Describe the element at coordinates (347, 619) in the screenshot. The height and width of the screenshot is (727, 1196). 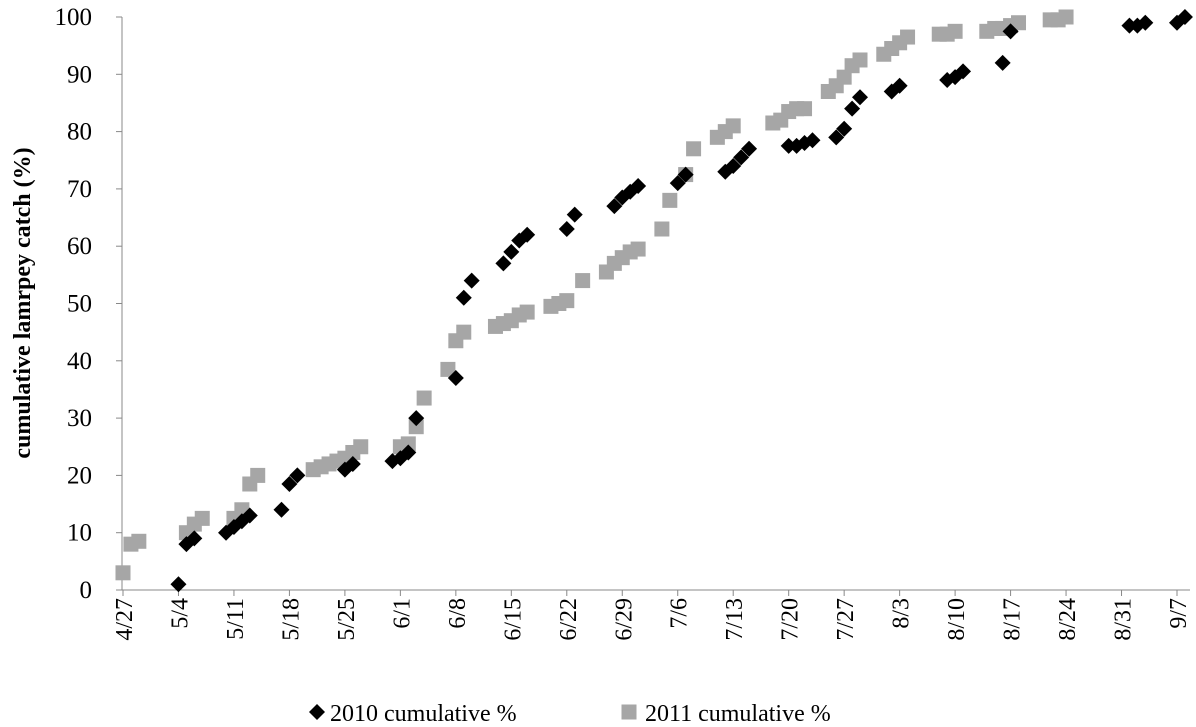
I see `x-tick-label: 5/25` at that location.